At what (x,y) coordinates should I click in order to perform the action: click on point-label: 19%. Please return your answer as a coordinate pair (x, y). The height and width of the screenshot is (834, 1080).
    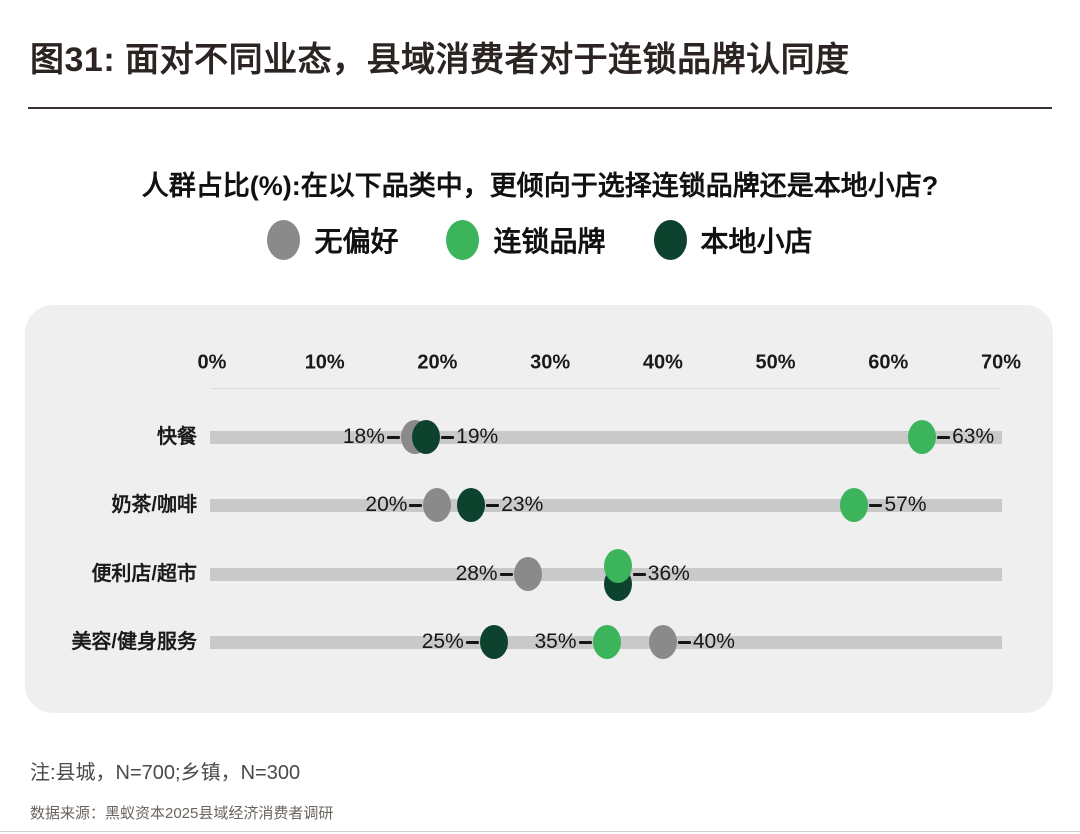
    Looking at the image, I should click on (469, 437).